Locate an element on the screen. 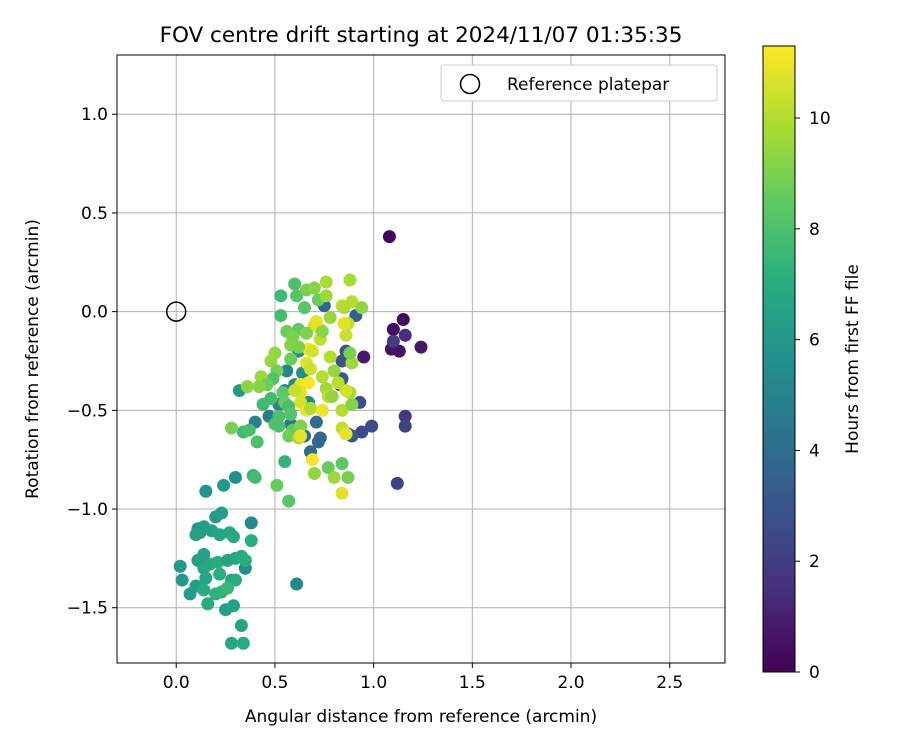 Image resolution: width=900 pixels, height=750 pixels. y-axis-label: Rotation from reference (arcmin) is located at coordinates (33, 359).